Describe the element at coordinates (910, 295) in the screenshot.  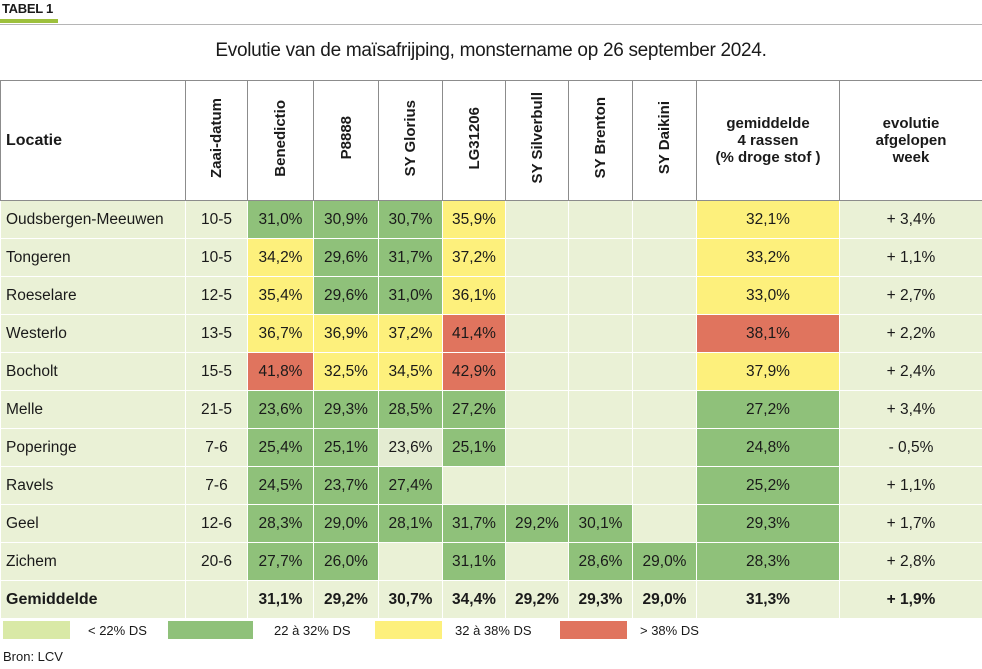
I see `cell-evolutie: + 2,7%` at that location.